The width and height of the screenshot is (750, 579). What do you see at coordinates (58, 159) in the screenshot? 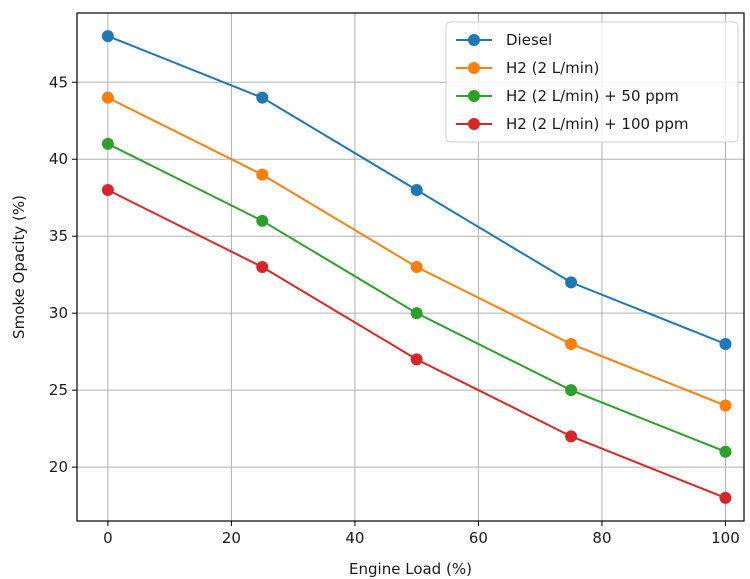
I see `y-tick-label: 40` at bounding box center [58, 159].